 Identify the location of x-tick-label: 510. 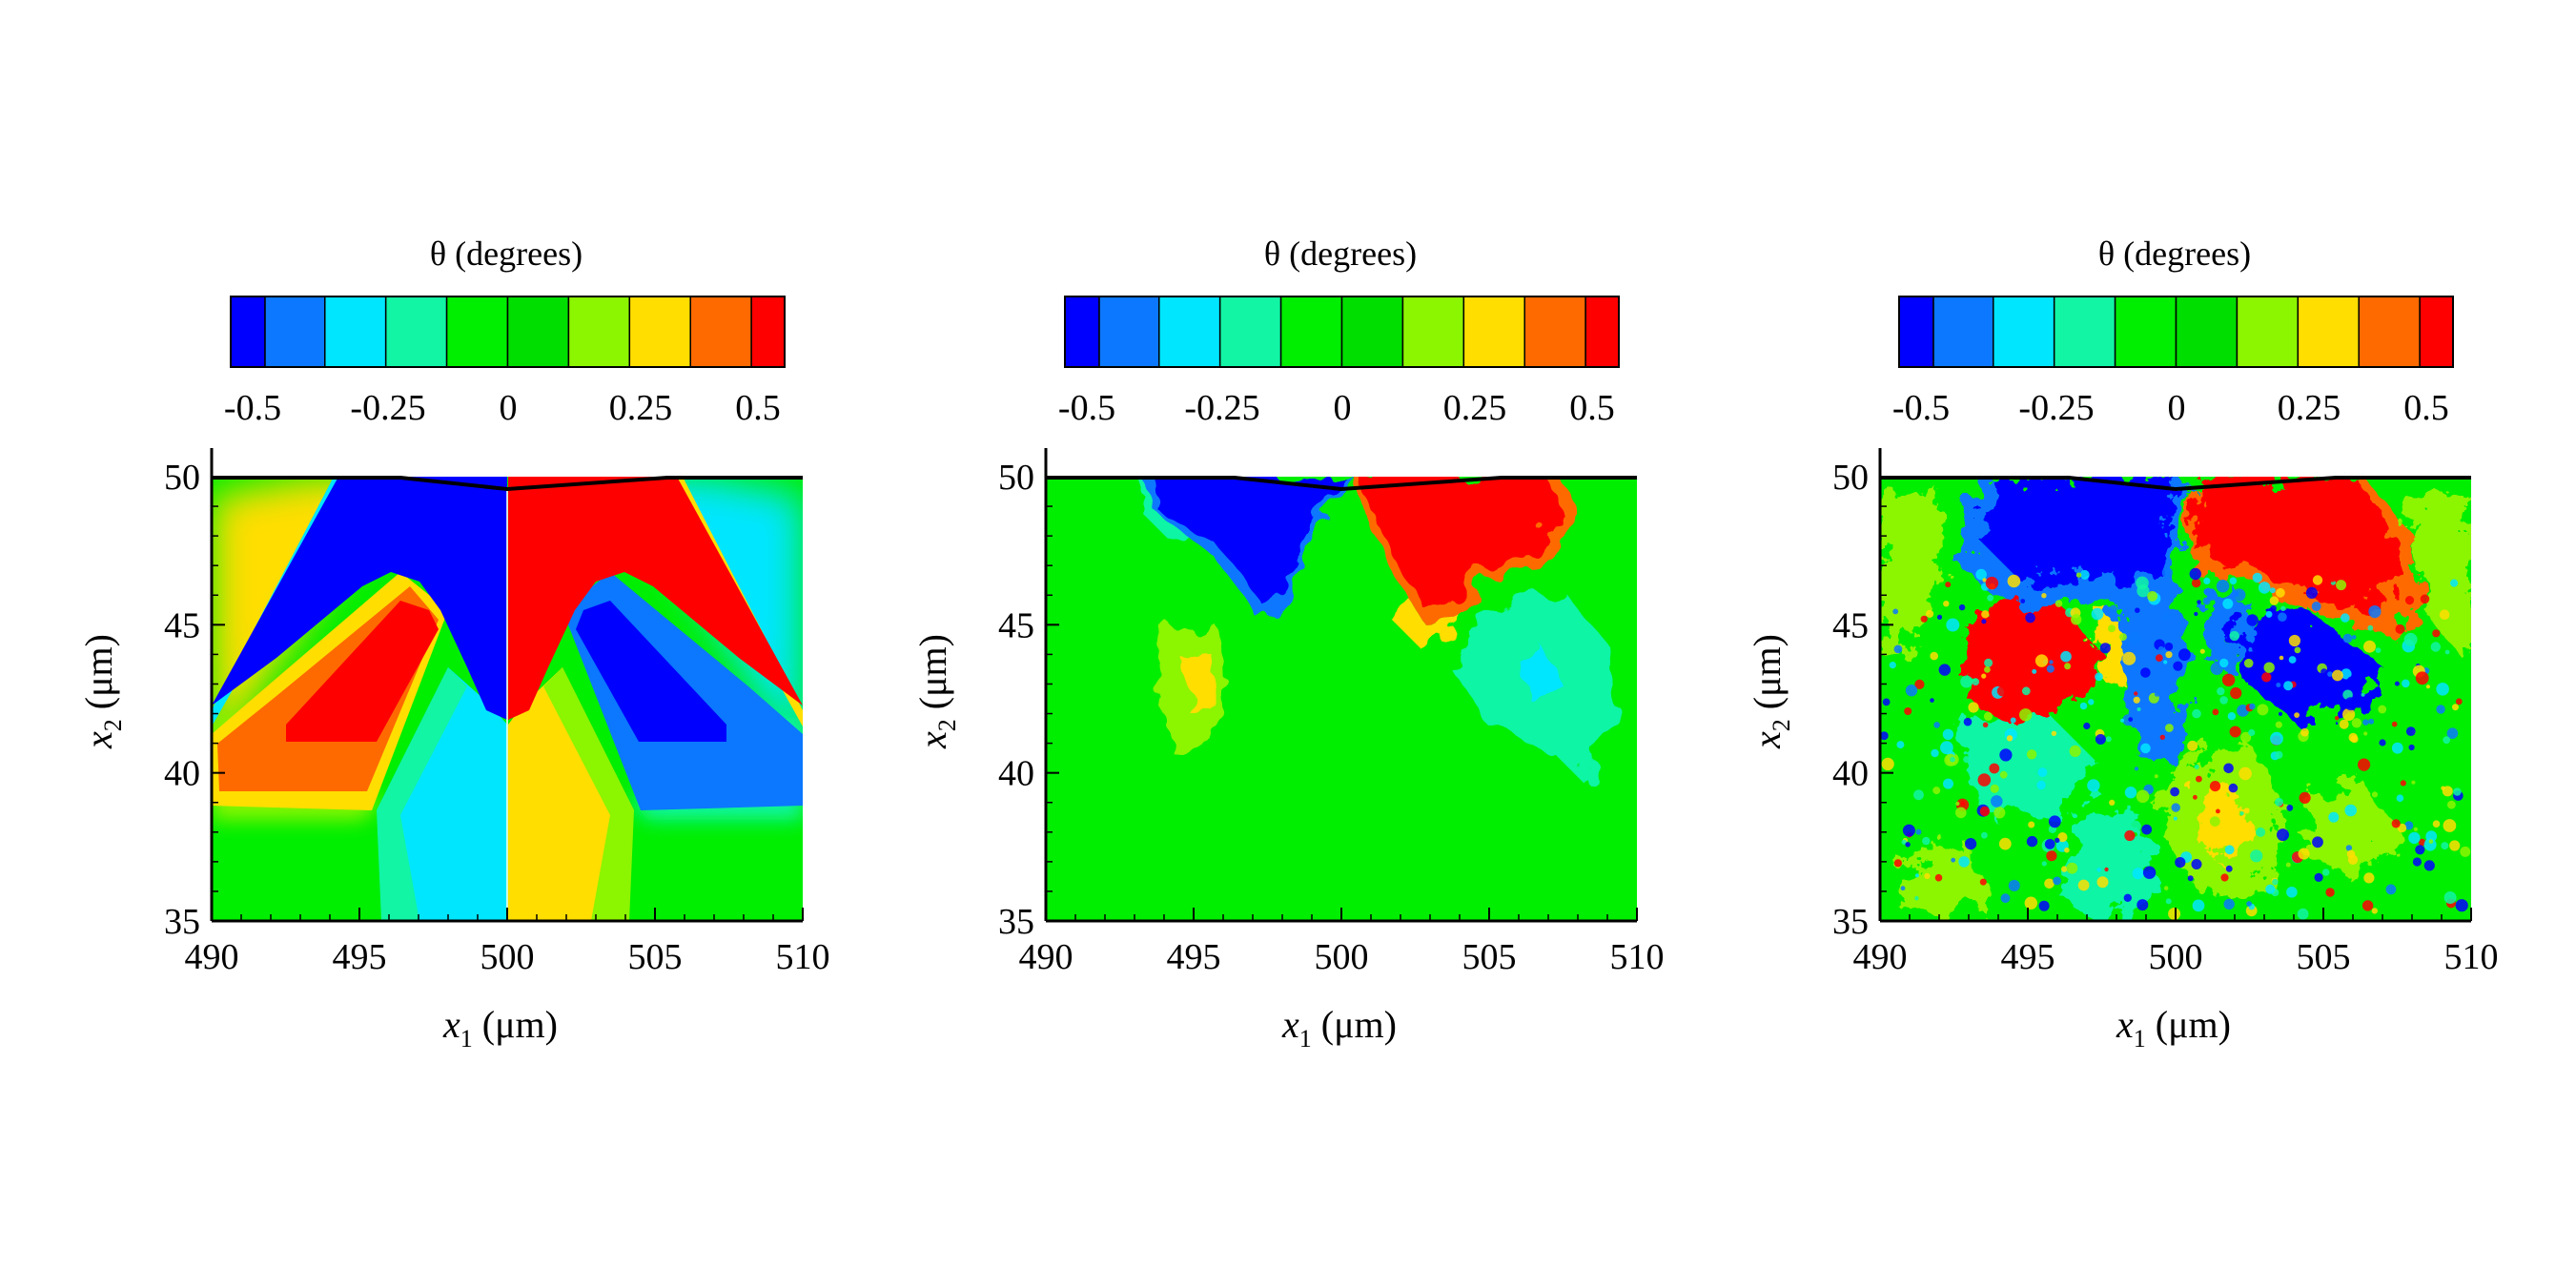
(803, 957).